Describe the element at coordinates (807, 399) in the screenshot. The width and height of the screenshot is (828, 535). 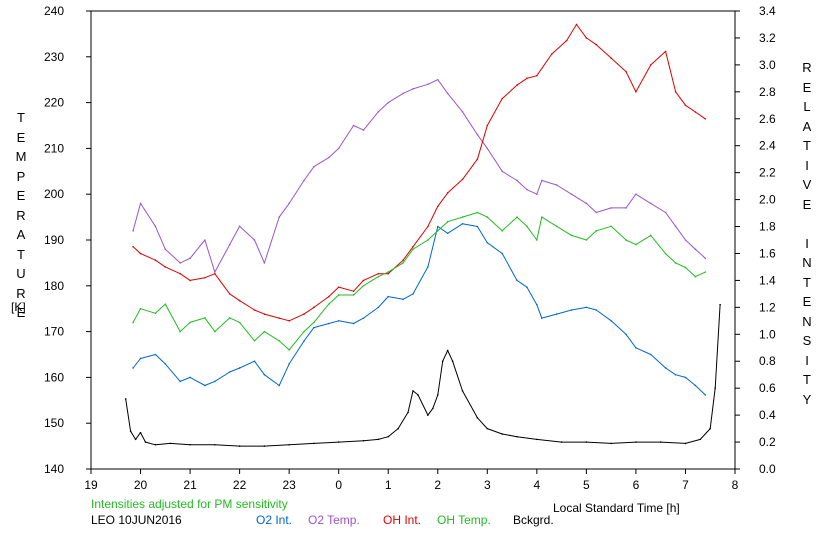
I see `axis-label-letter: Y` at that location.